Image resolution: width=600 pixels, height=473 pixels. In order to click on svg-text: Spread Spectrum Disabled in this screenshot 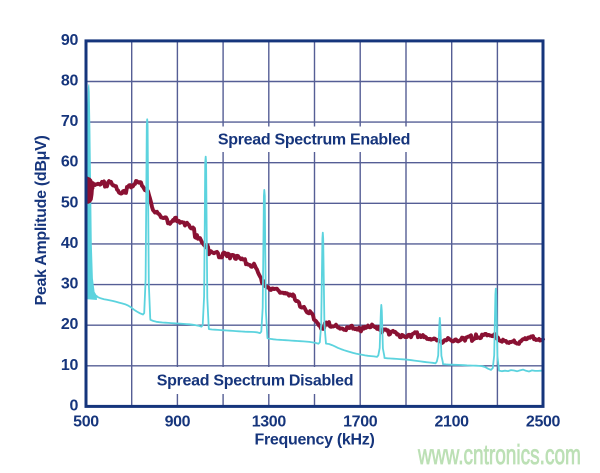, I will do `click(255, 381)`.